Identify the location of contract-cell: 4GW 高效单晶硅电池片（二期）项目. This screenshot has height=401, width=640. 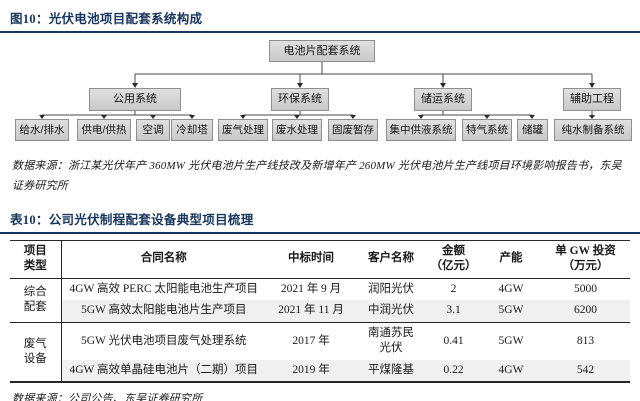
(163, 371).